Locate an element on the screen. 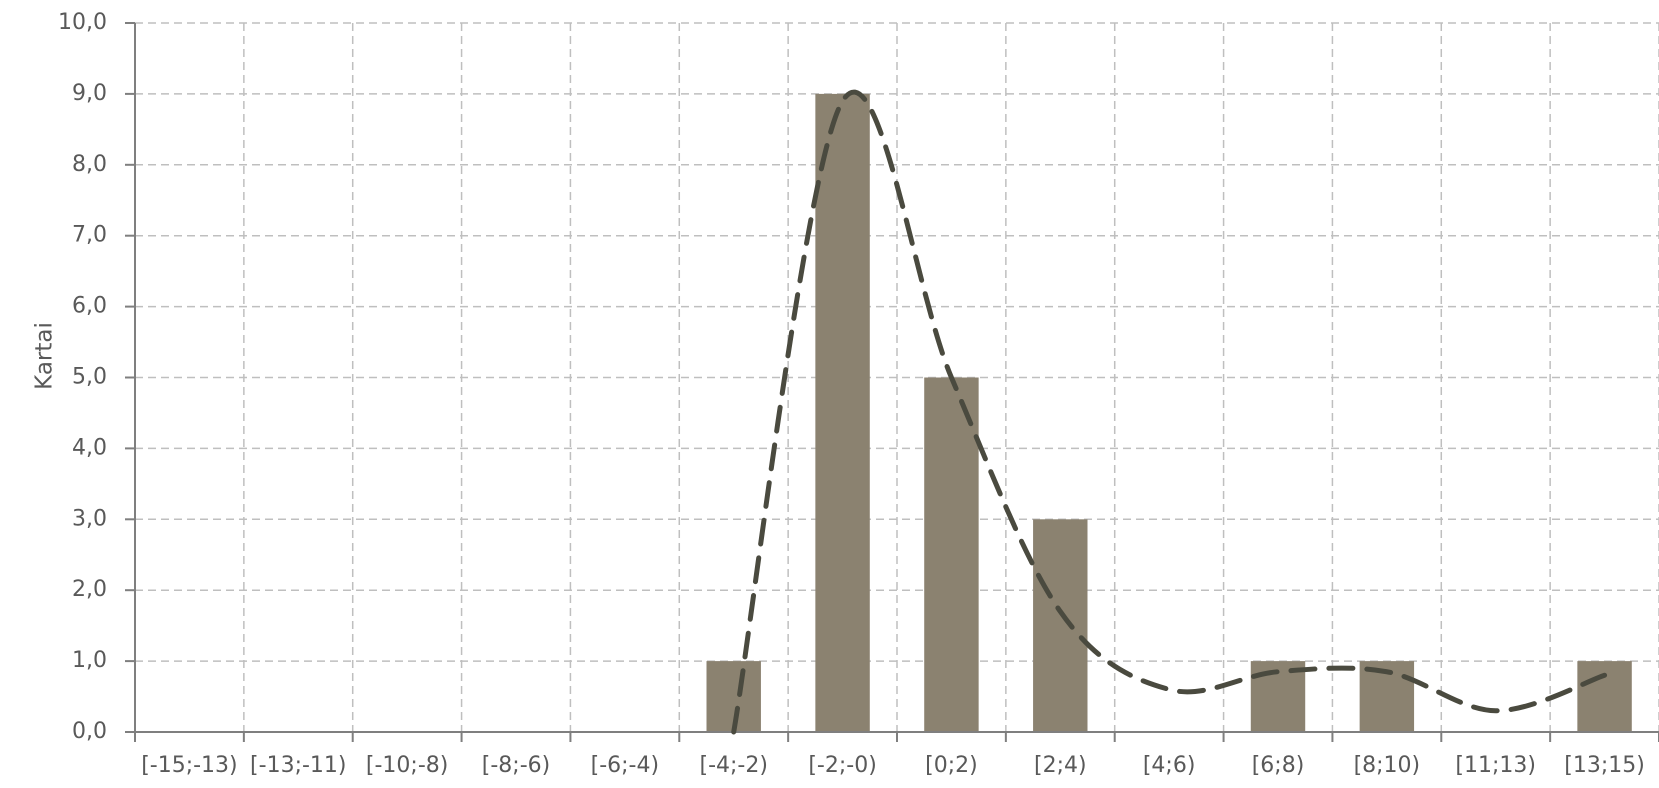 This screenshot has height=788, width=1659. x-tick-label: [-10;-8) is located at coordinates (407, 765).